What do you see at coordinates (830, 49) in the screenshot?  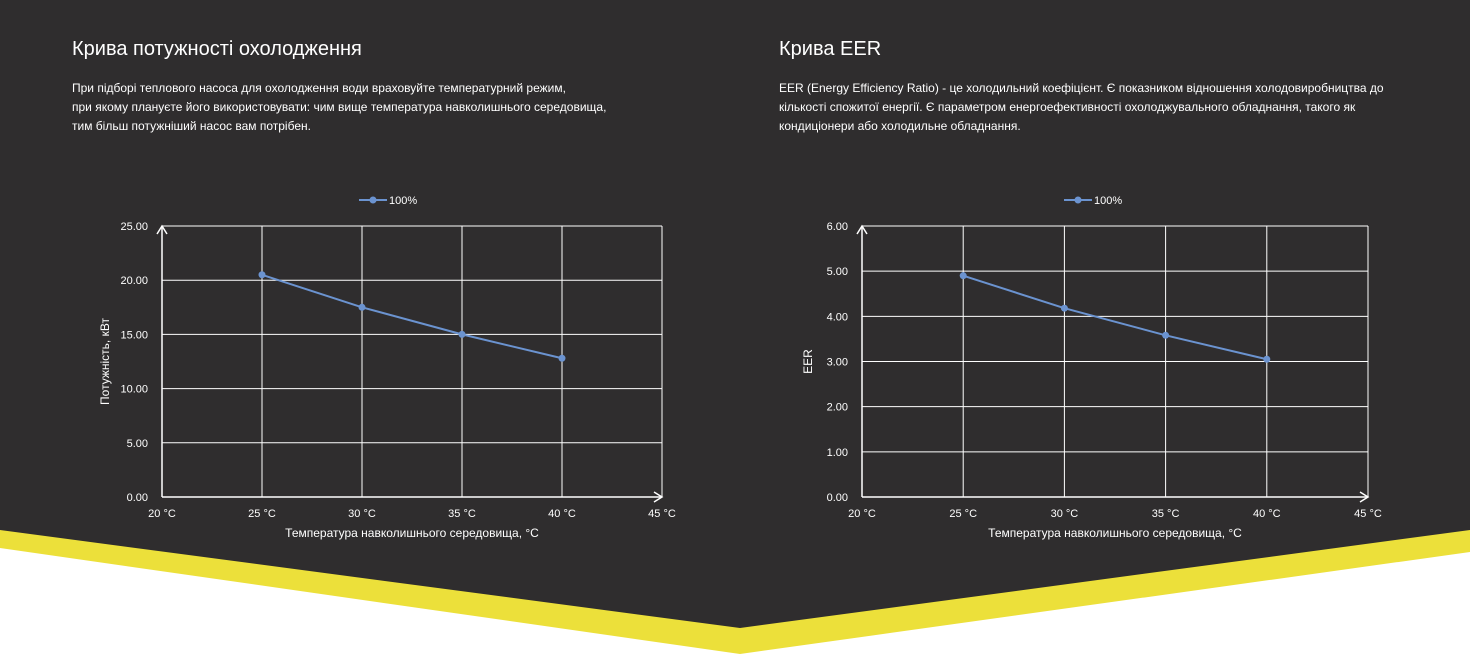 I see `panel-title: Крива EER` at bounding box center [830, 49].